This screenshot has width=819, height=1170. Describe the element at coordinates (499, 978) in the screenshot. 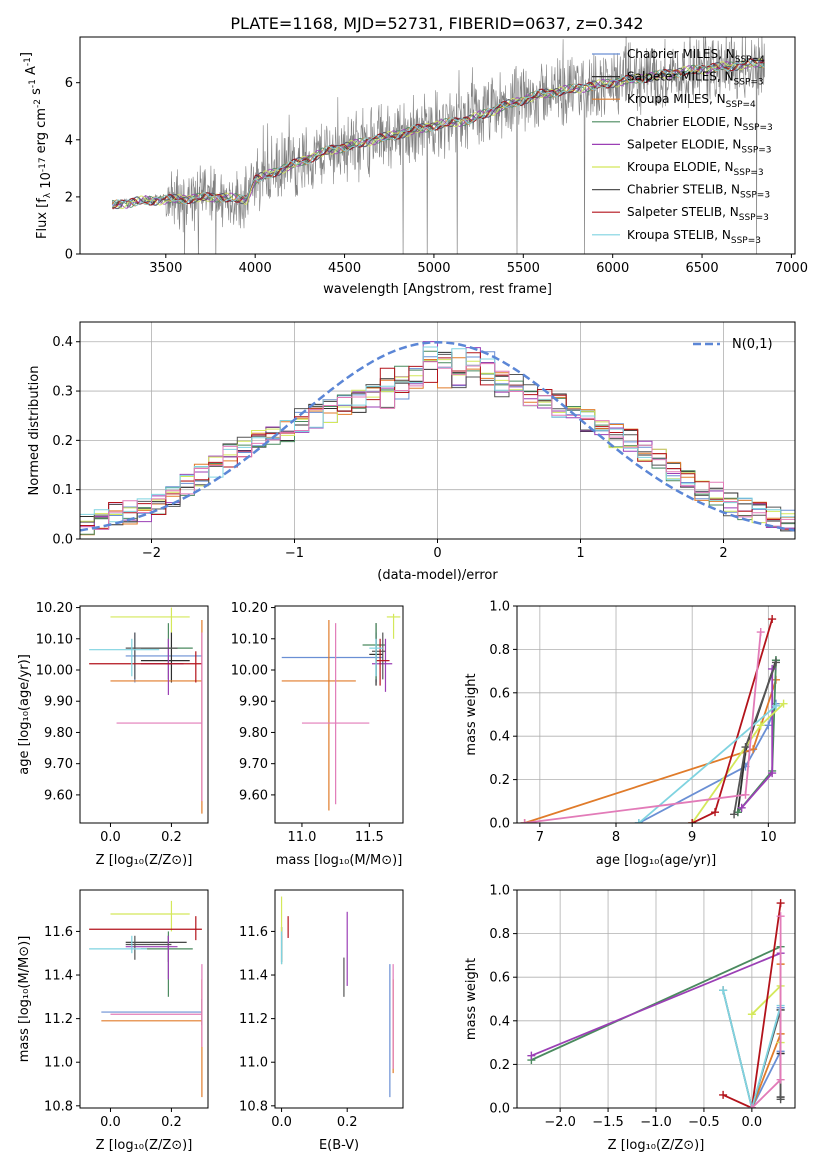

I see `y-tick-label: 0.6` at that location.